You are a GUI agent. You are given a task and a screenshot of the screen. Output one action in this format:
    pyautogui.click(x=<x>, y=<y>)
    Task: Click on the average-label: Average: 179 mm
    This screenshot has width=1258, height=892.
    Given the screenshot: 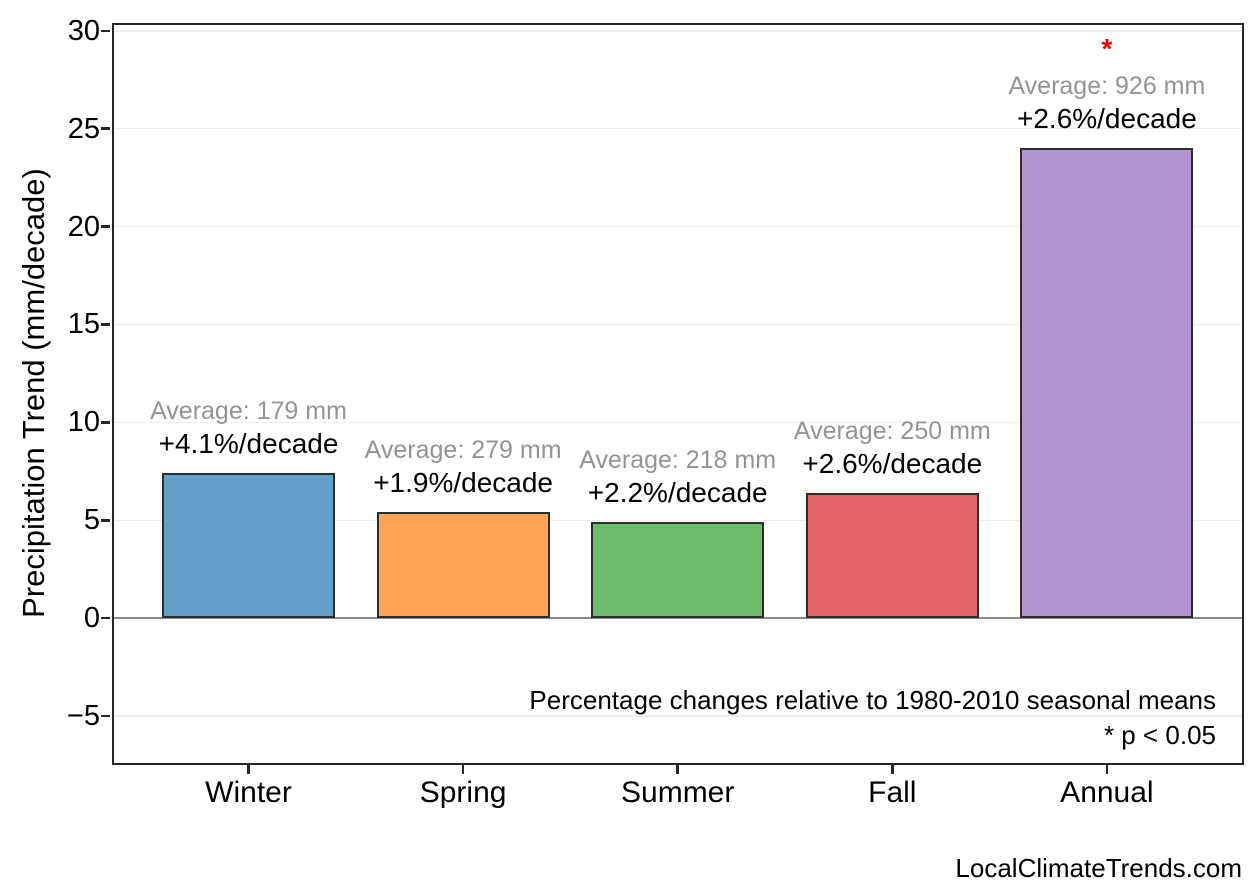 What is the action you would take?
    pyautogui.click(x=248, y=411)
    